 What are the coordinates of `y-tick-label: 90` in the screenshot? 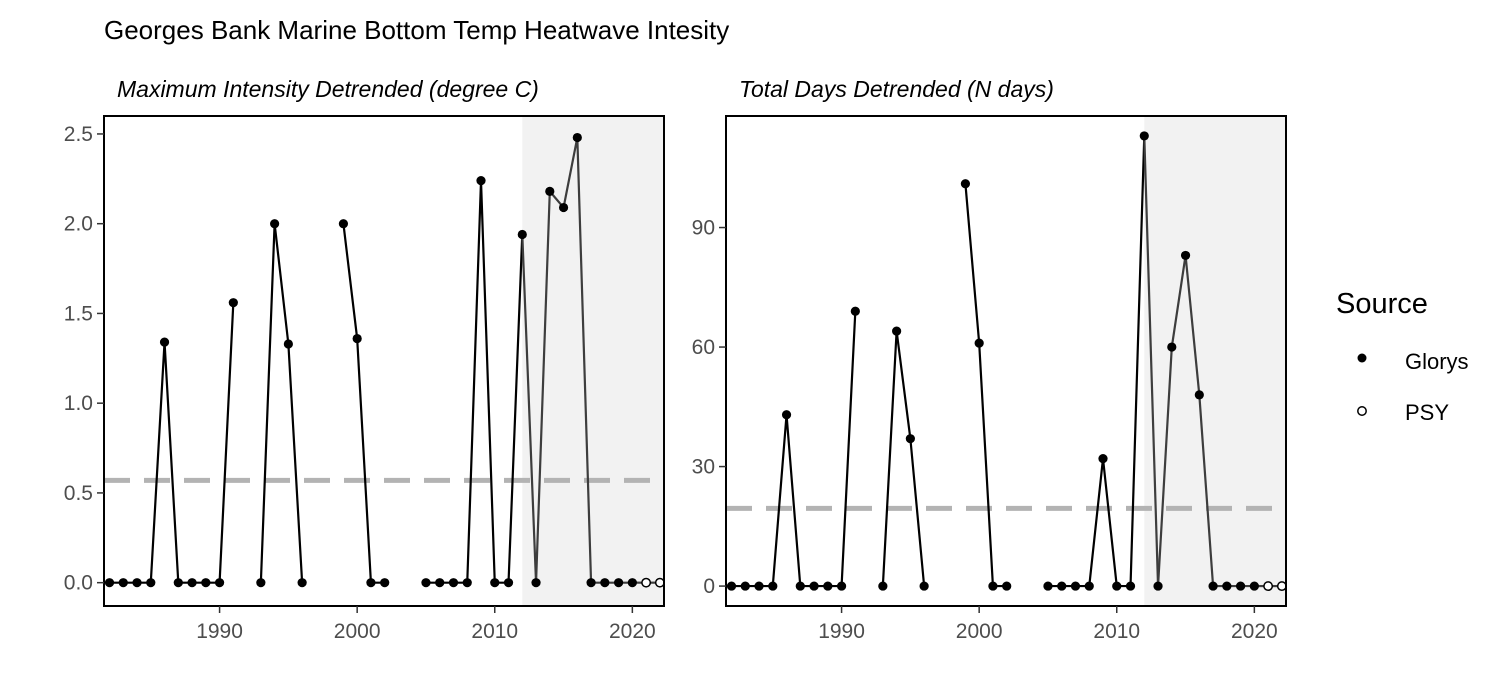 It's located at (703, 228).